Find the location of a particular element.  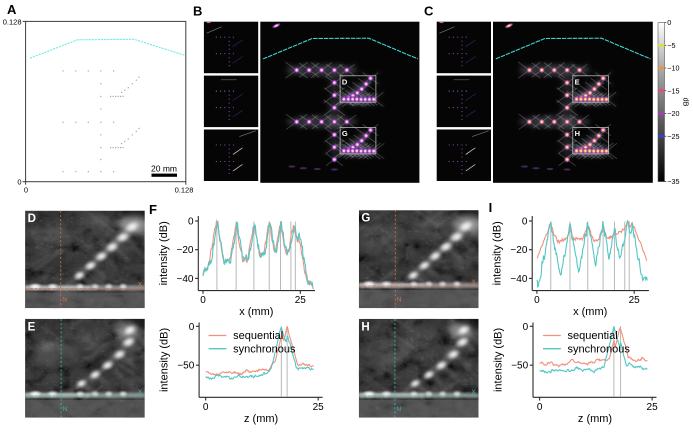

svg-text: B is located at coordinates (197, 11).